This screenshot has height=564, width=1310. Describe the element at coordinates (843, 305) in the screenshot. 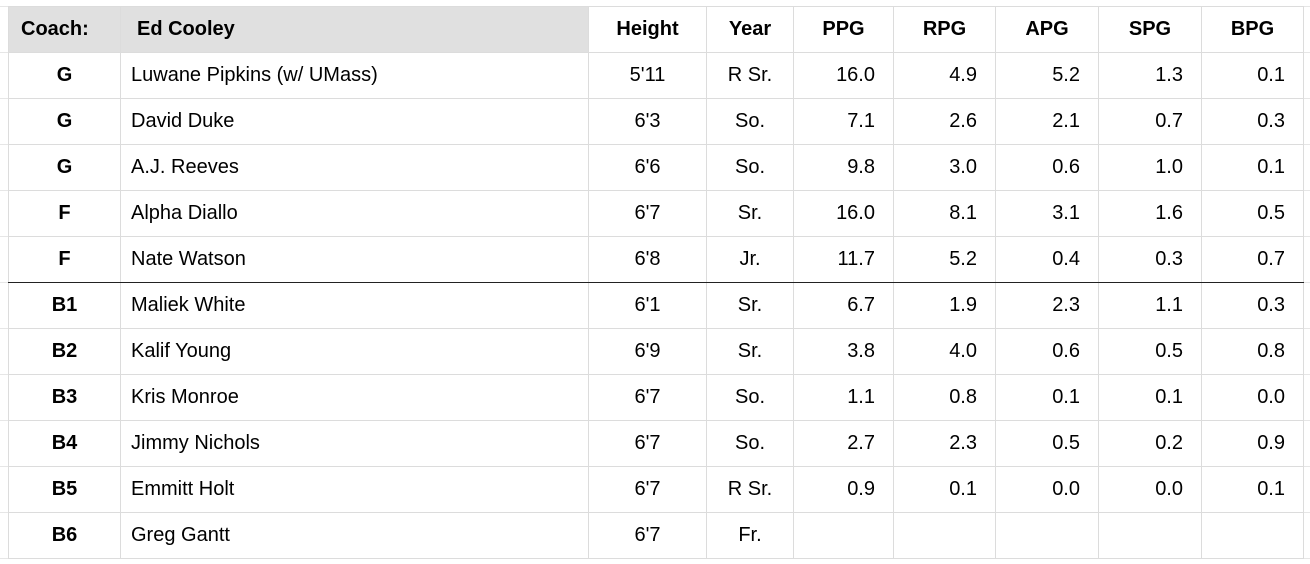

I see `table-cell: 6.7` at that location.